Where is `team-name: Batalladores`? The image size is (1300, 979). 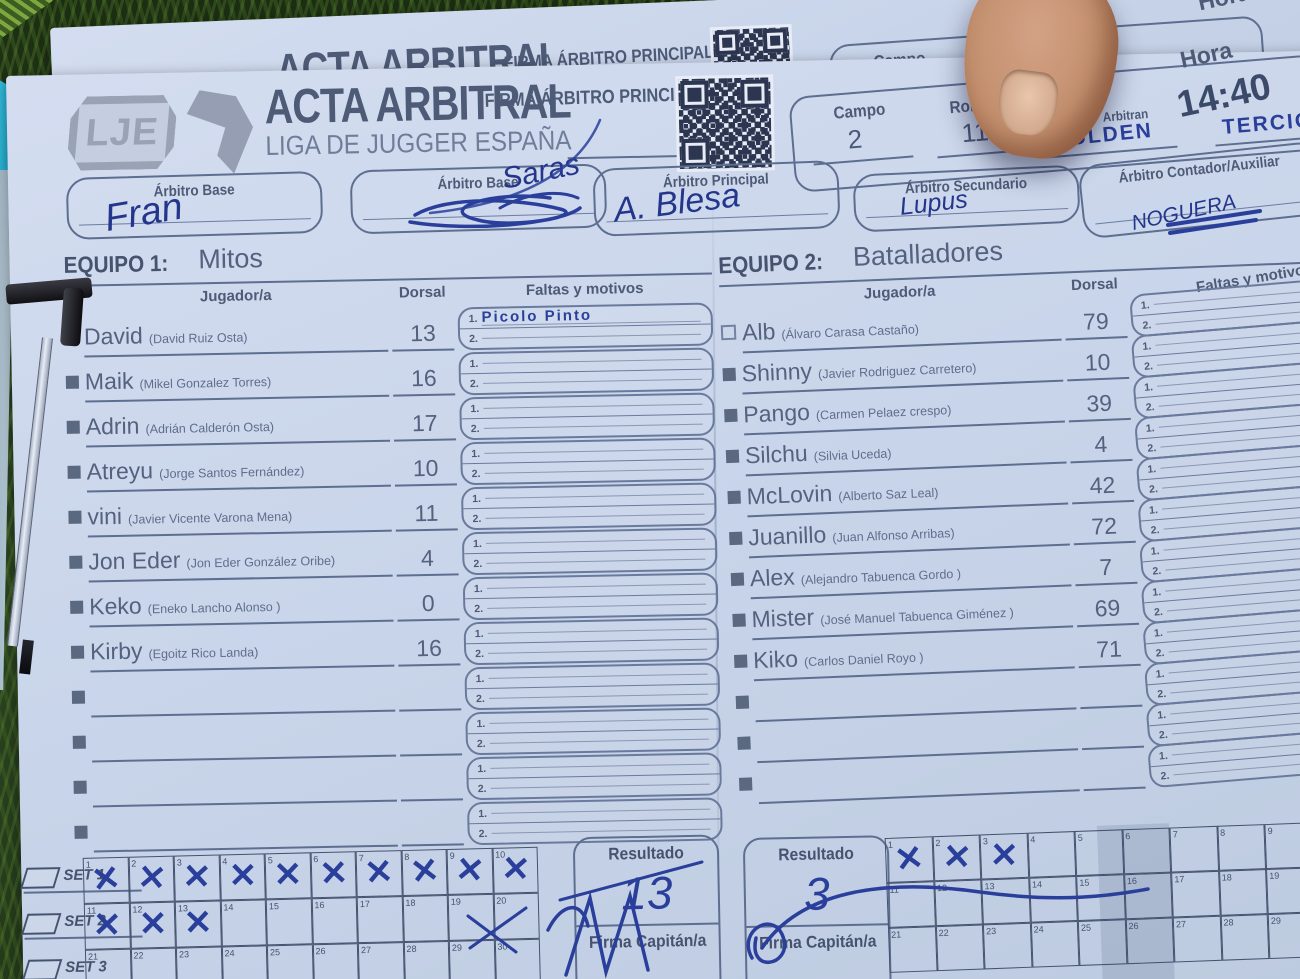 team-name: Batalladores is located at coordinates (928, 253).